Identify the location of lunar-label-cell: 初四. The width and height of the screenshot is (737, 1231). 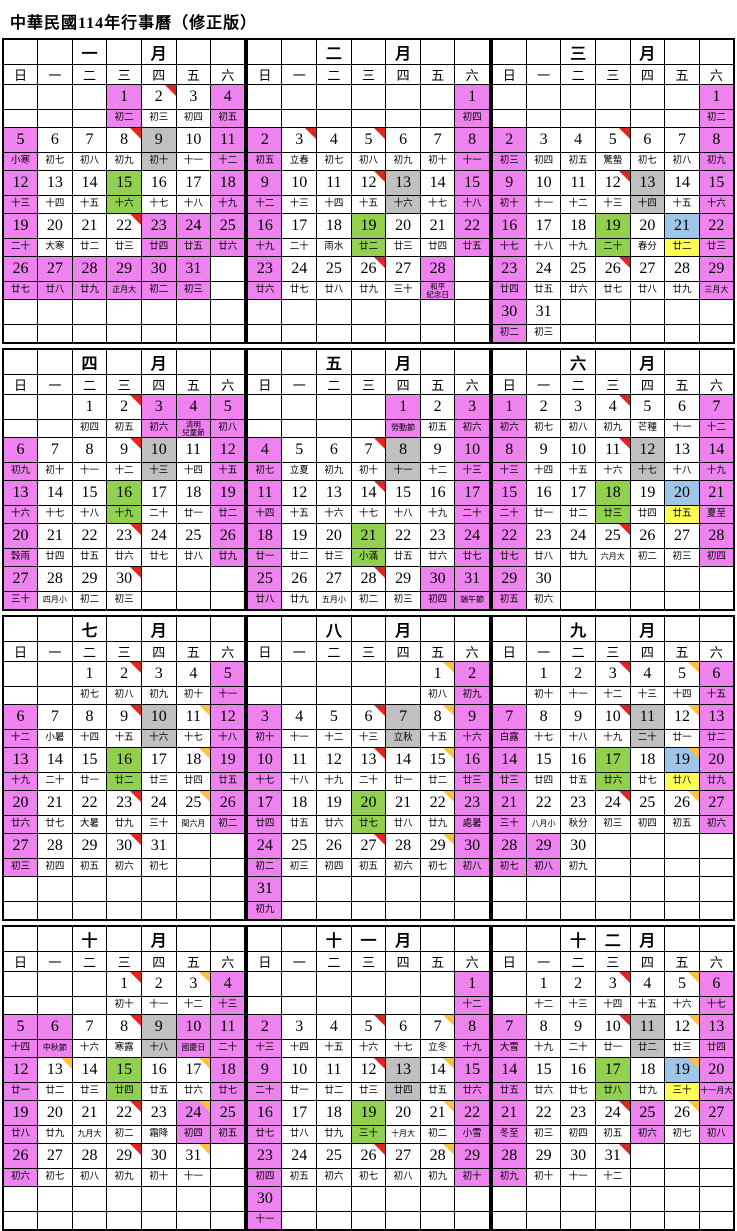
(334, 867).